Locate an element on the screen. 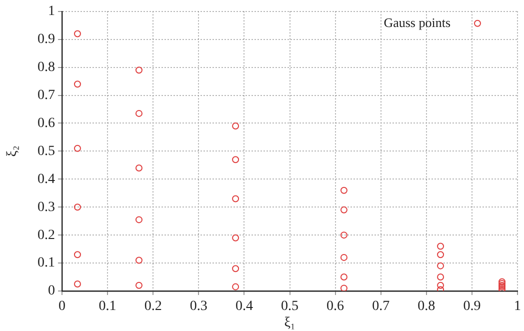  y-tick-label: 0.4 is located at coordinates (46, 179).